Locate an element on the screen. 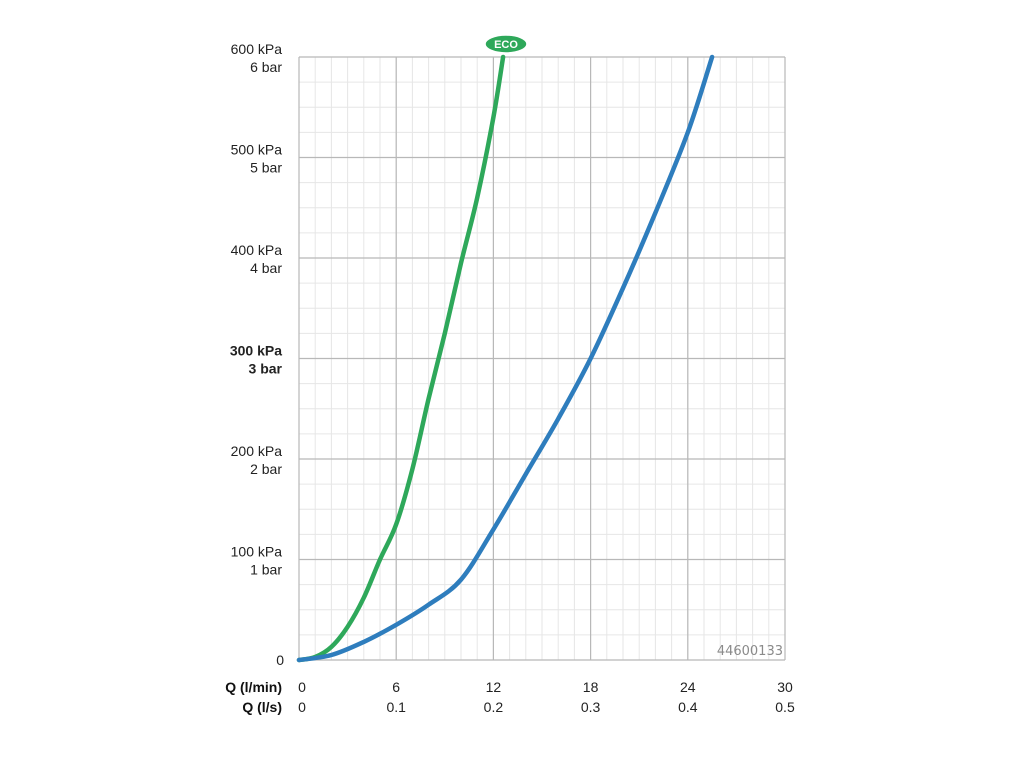  x-tick-label-ls: 0.1 is located at coordinates (396, 707).